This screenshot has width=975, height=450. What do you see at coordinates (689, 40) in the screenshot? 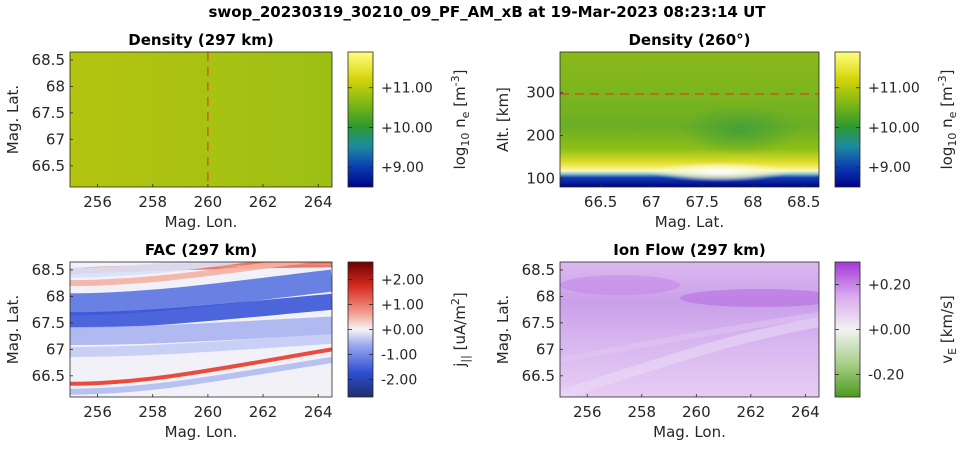
I see `panel-title: Density (260°)` at bounding box center [689, 40].